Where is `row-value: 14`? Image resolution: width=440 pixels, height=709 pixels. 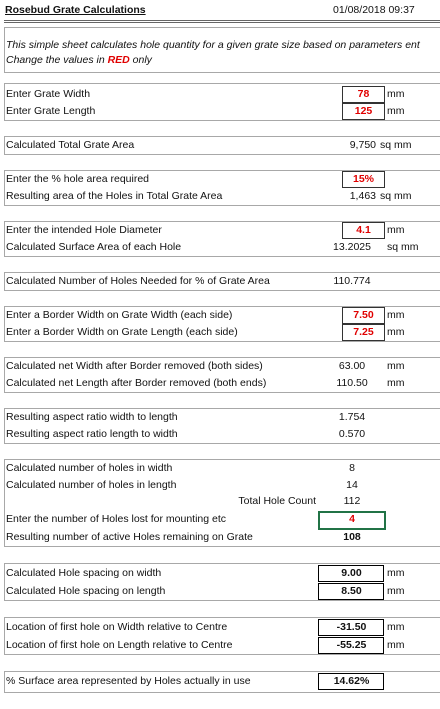 row-value: 14 is located at coordinates (352, 485).